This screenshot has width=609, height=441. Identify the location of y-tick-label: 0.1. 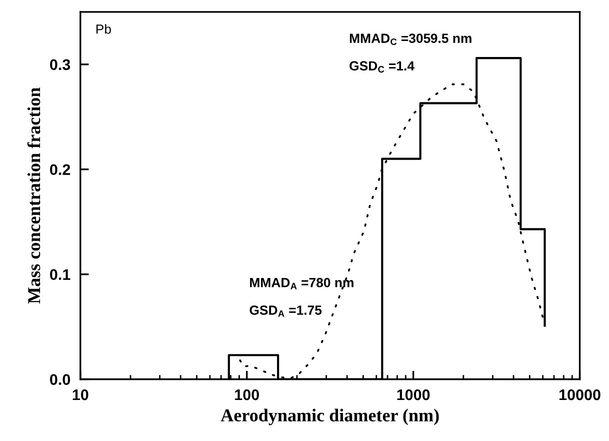
(60, 274).